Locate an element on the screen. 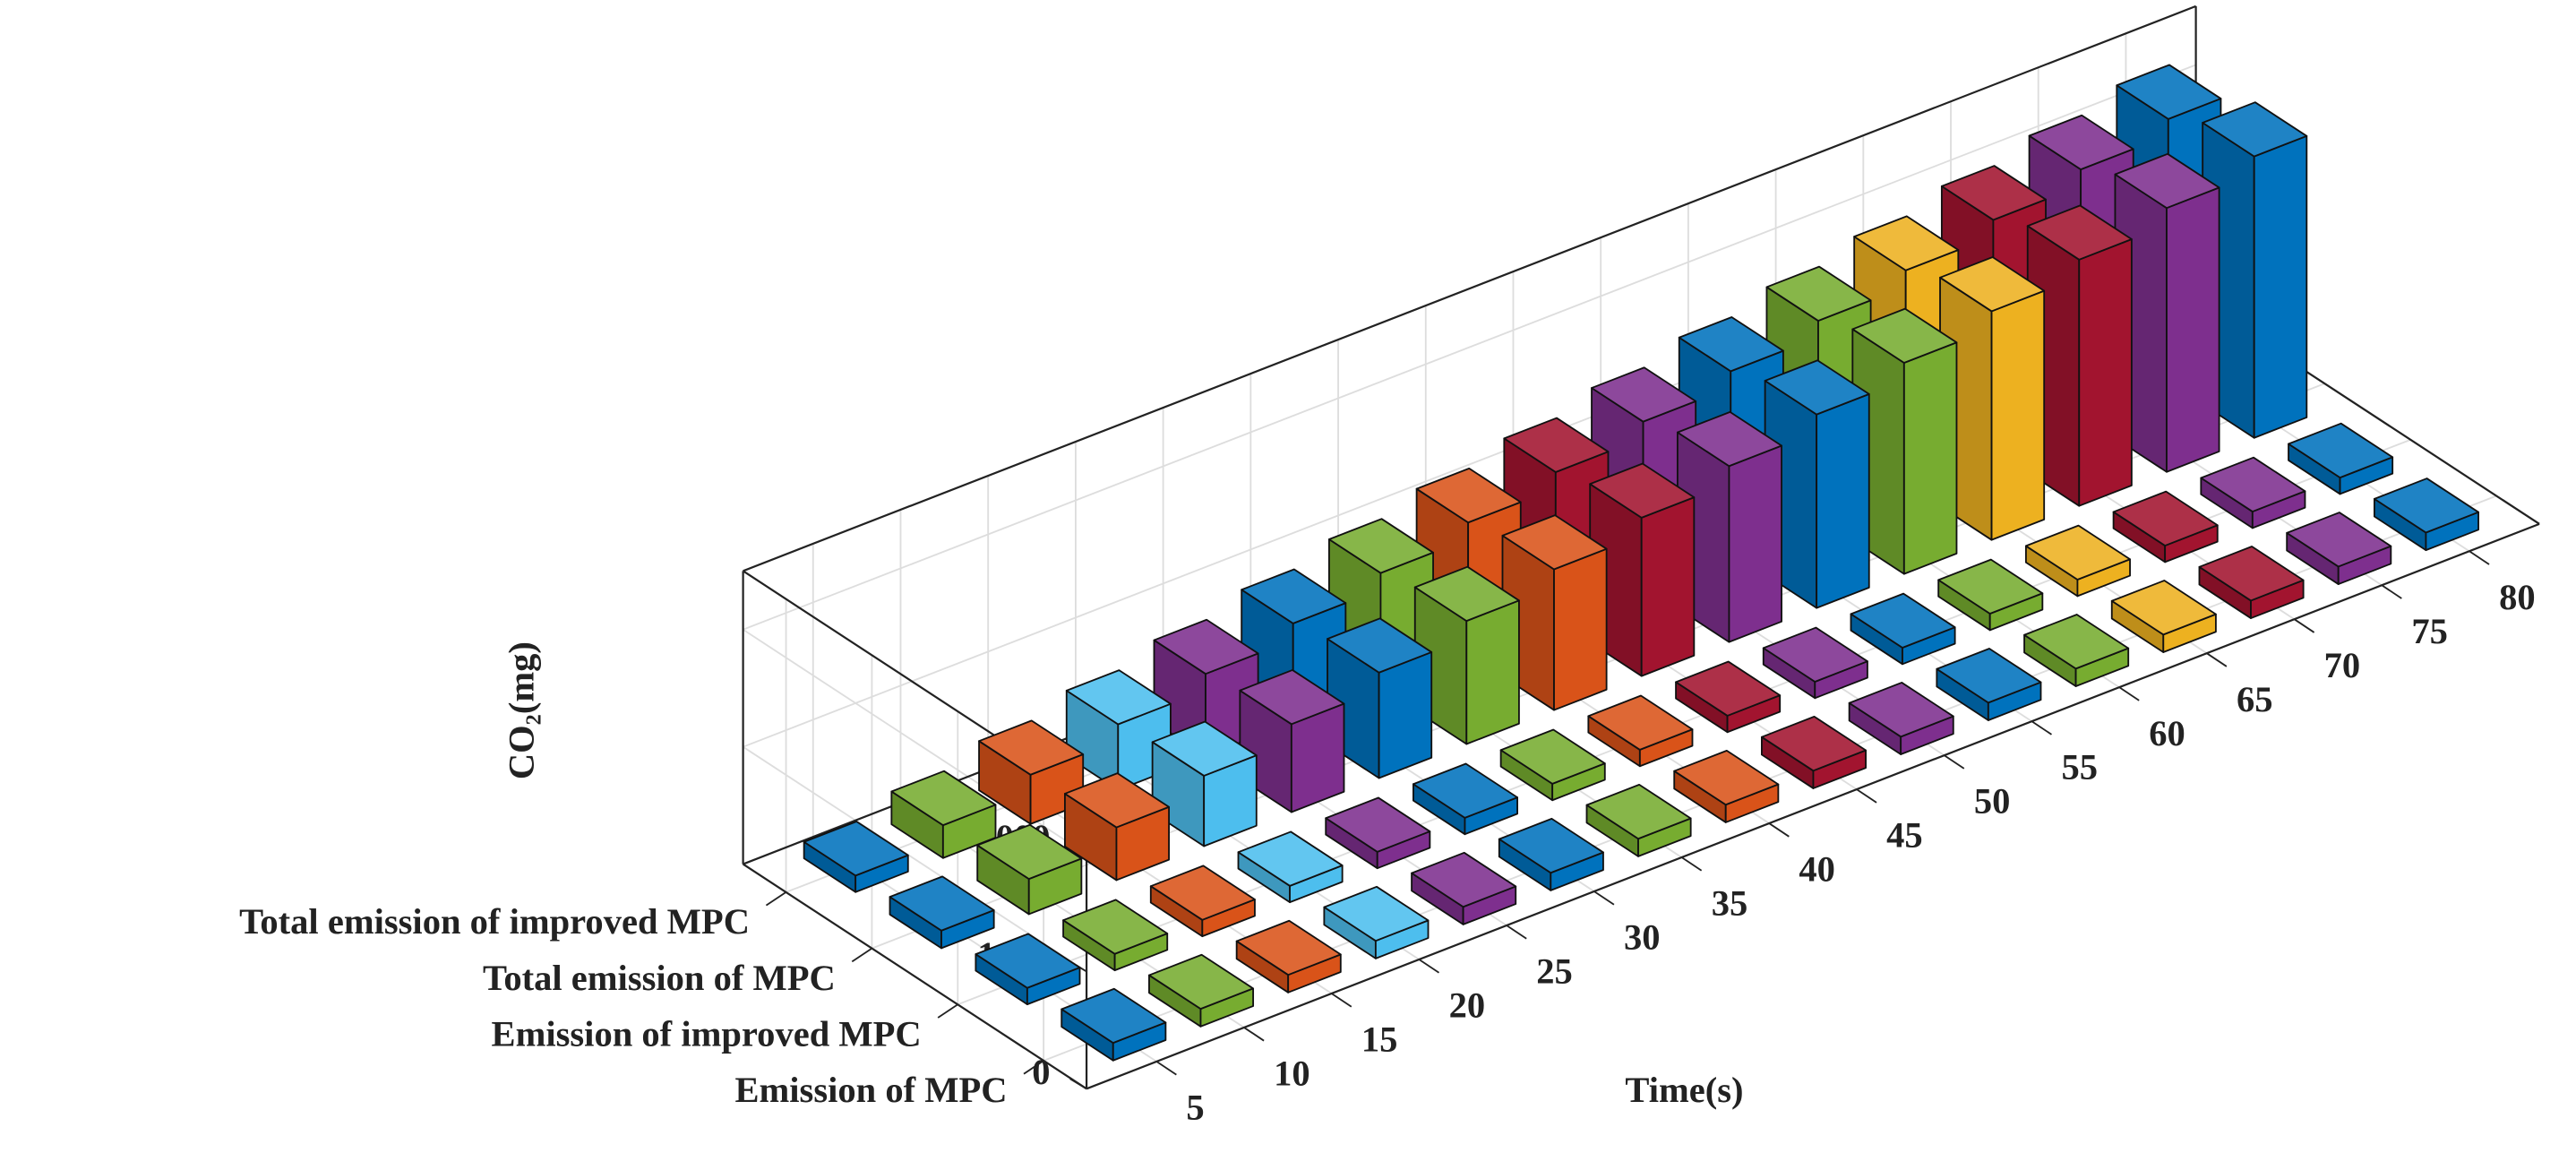 This screenshot has width=2576, height=1170. x-tick-label: 10 is located at coordinates (1292, 1074).